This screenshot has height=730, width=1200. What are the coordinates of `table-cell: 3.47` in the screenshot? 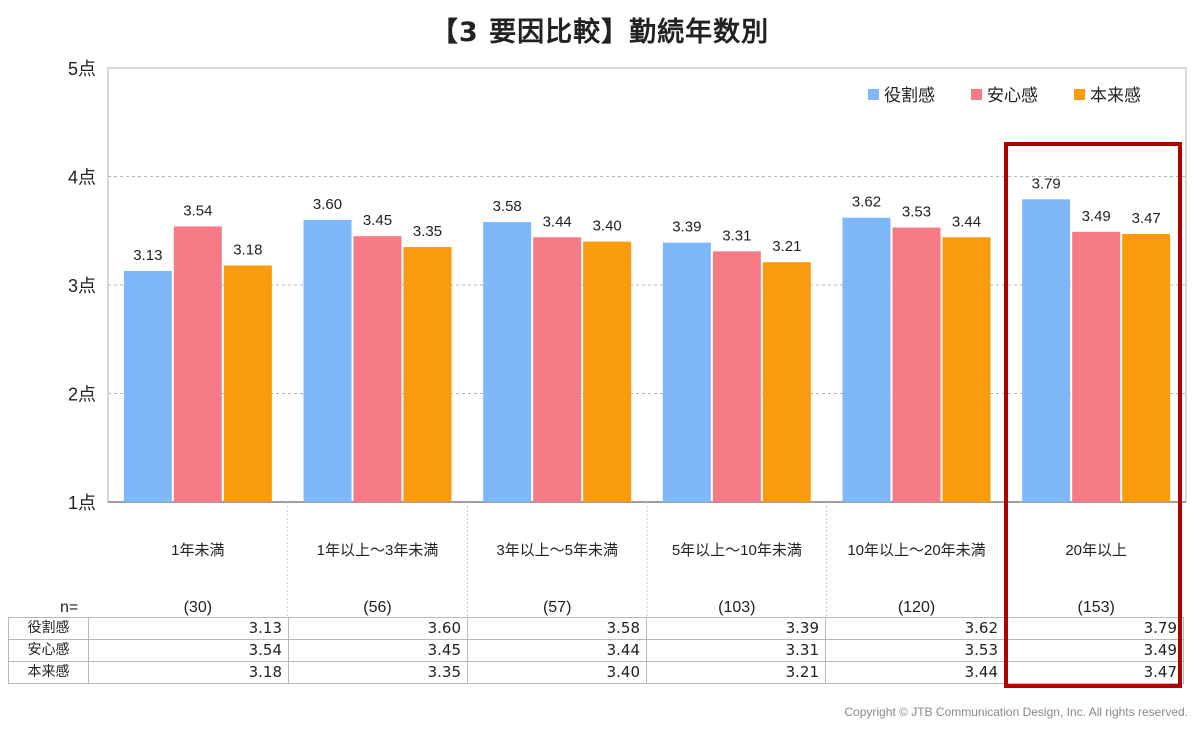 It's located at (1094, 672).